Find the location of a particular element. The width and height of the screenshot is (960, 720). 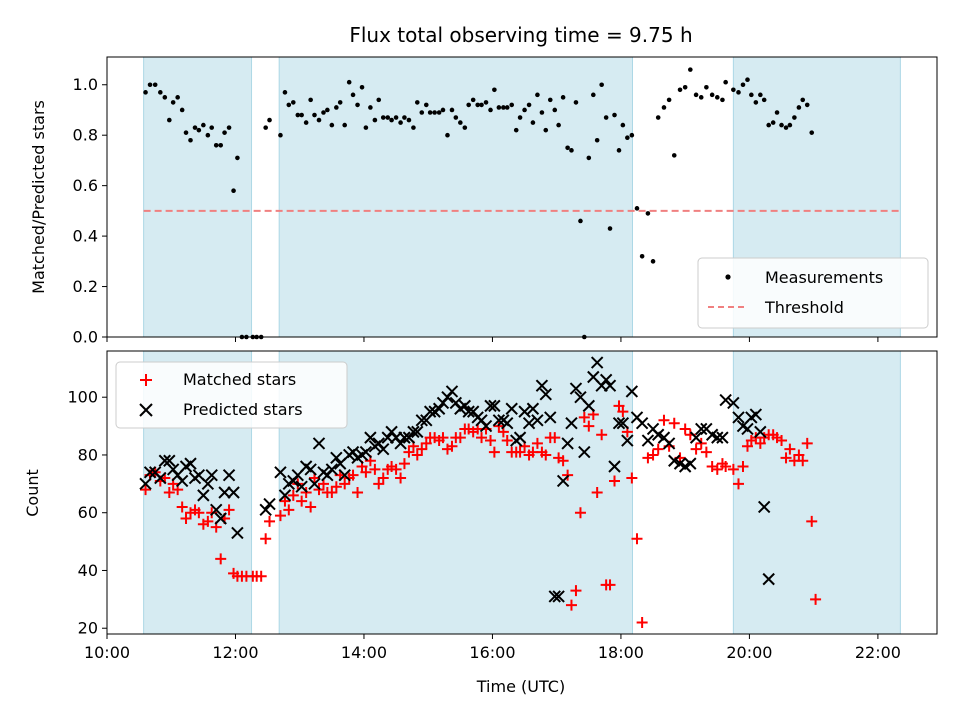

x-tick-label: 22:00 is located at coordinates (878, 652).